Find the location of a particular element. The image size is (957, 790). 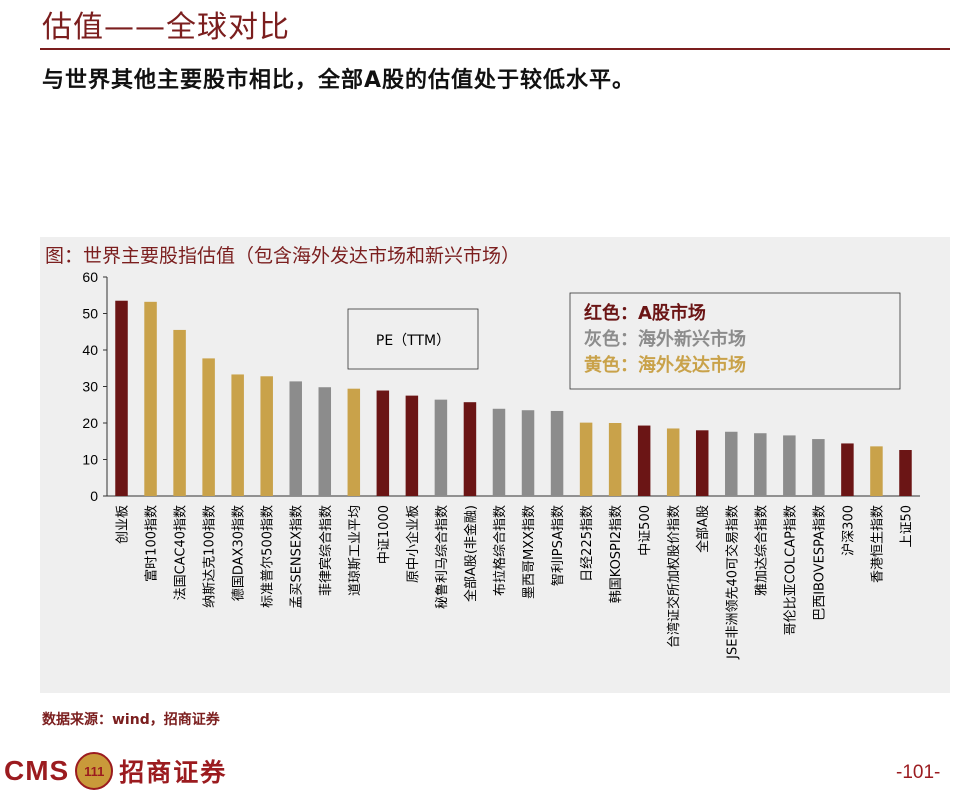

x-tick-label: 韩国KOSPI2指数 is located at coordinates (616, 554).